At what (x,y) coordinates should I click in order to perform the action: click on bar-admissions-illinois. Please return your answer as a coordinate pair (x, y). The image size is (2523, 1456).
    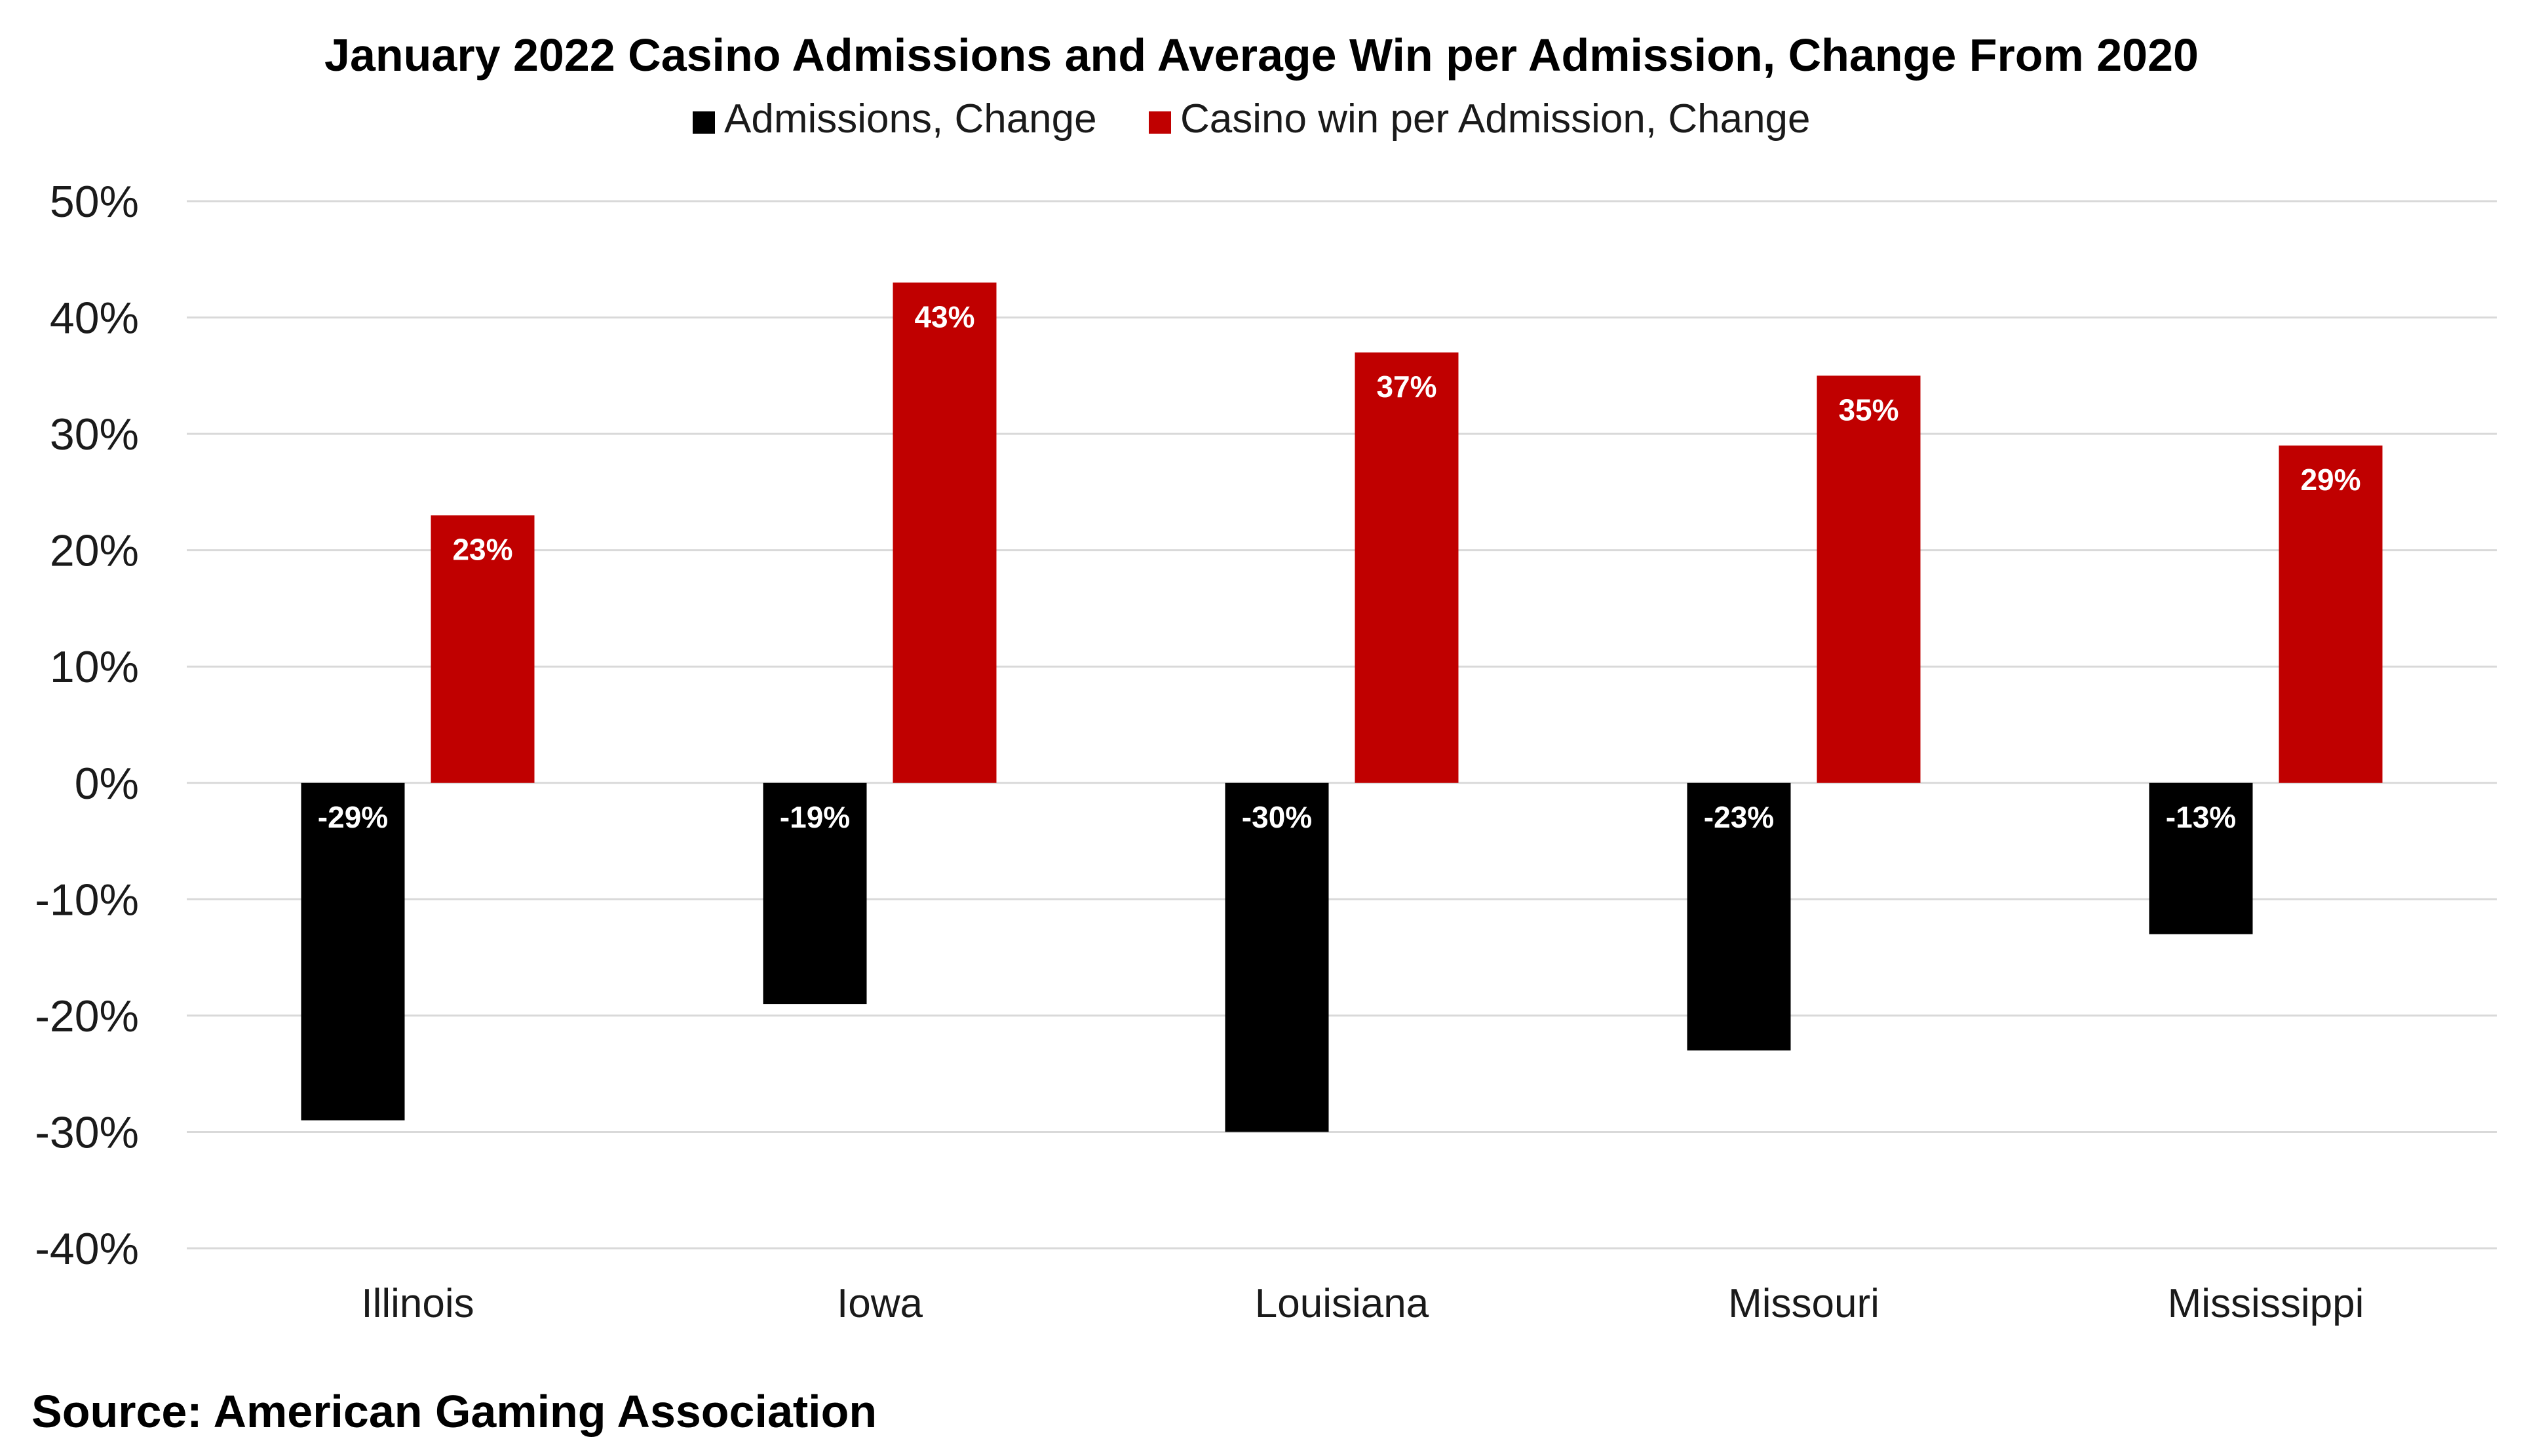
    Looking at the image, I should click on (353, 951).